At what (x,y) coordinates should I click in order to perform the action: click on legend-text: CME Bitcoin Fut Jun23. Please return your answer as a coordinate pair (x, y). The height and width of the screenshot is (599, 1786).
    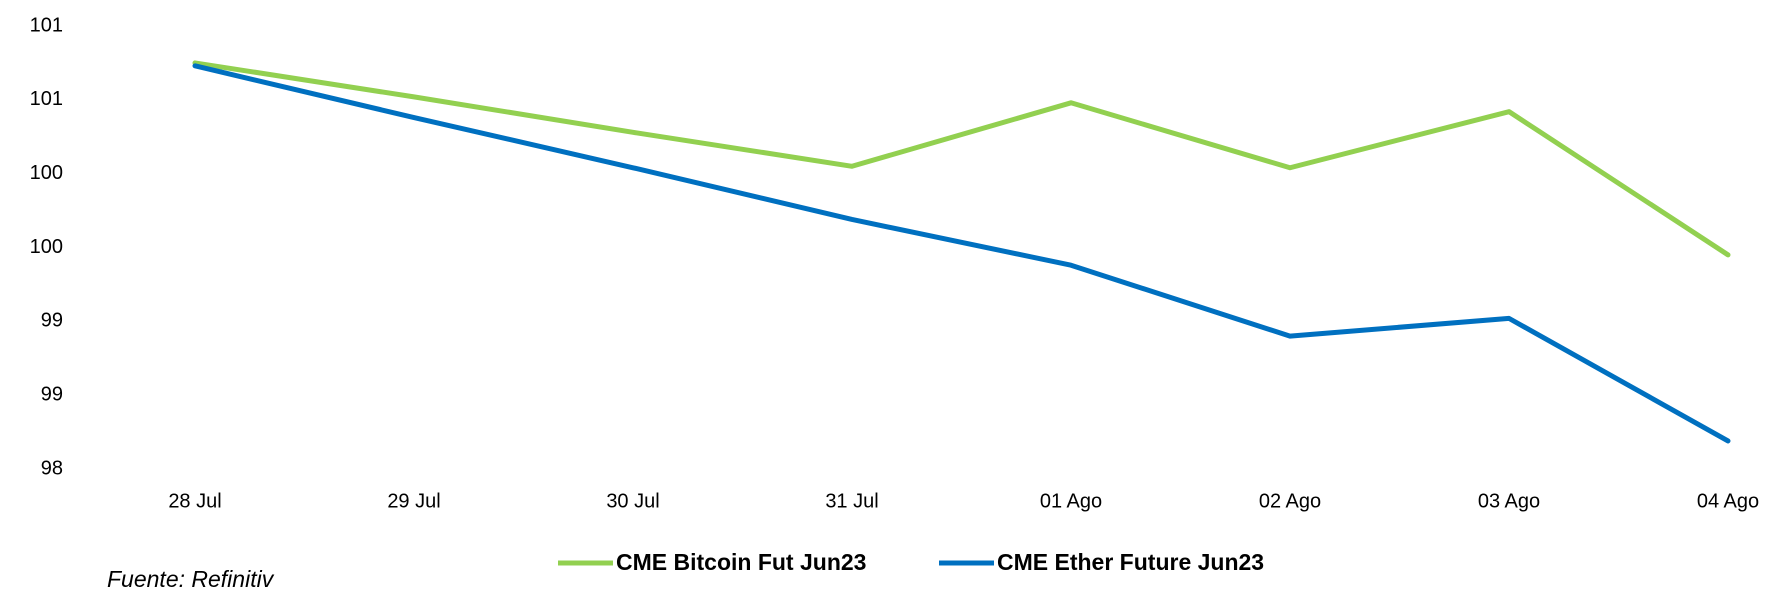
    Looking at the image, I should click on (741, 562).